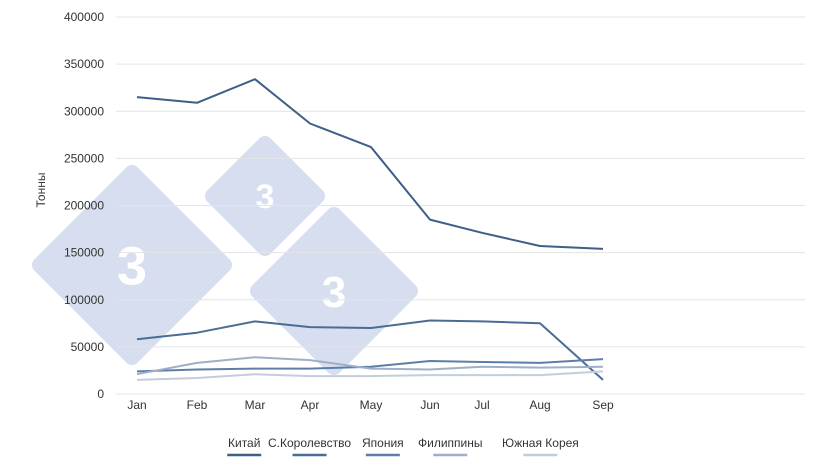 The height and width of the screenshot is (472, 820). What do you see at coordinates (41, 190) in the screenshot?
I see `y-axis-label: Тонны` at bounding box center [41, 190].